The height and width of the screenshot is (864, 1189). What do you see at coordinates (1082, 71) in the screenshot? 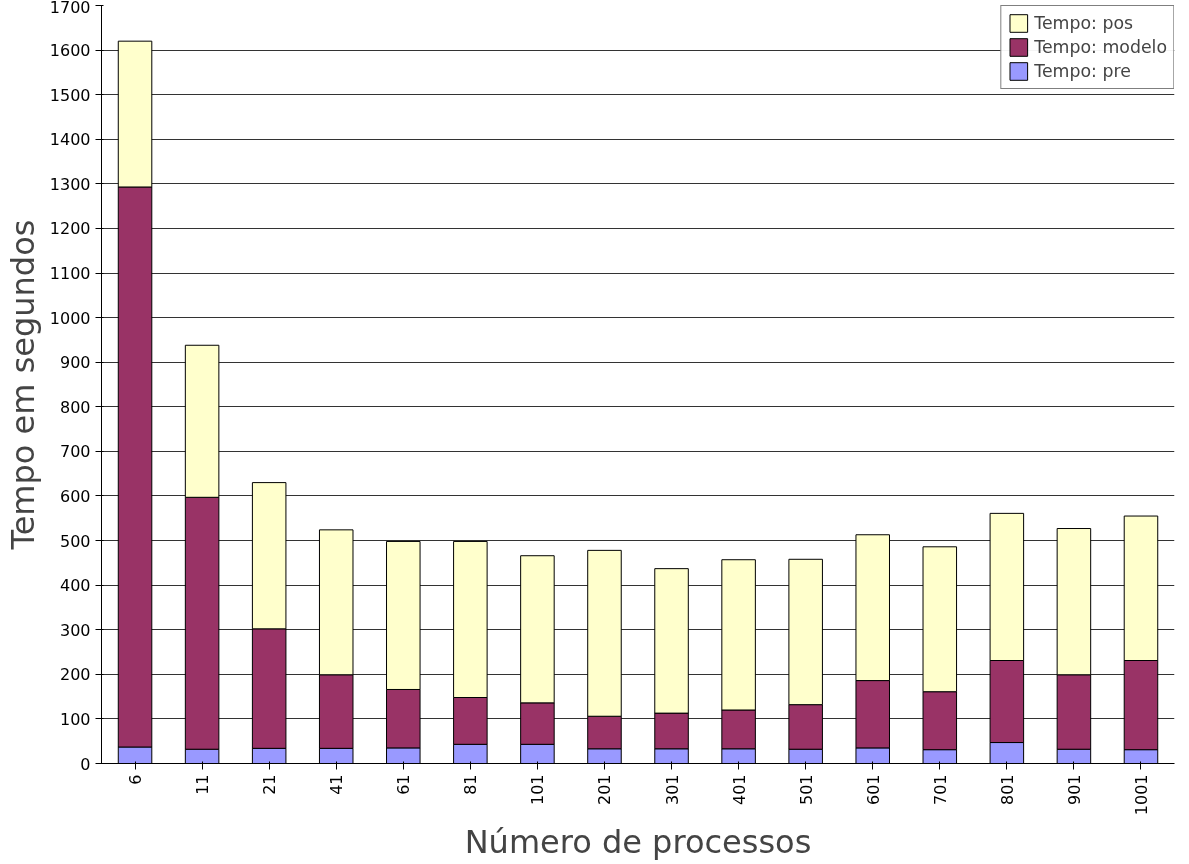
I see `legend-label: Tempo: pre` at bounding box center [1082, 71].